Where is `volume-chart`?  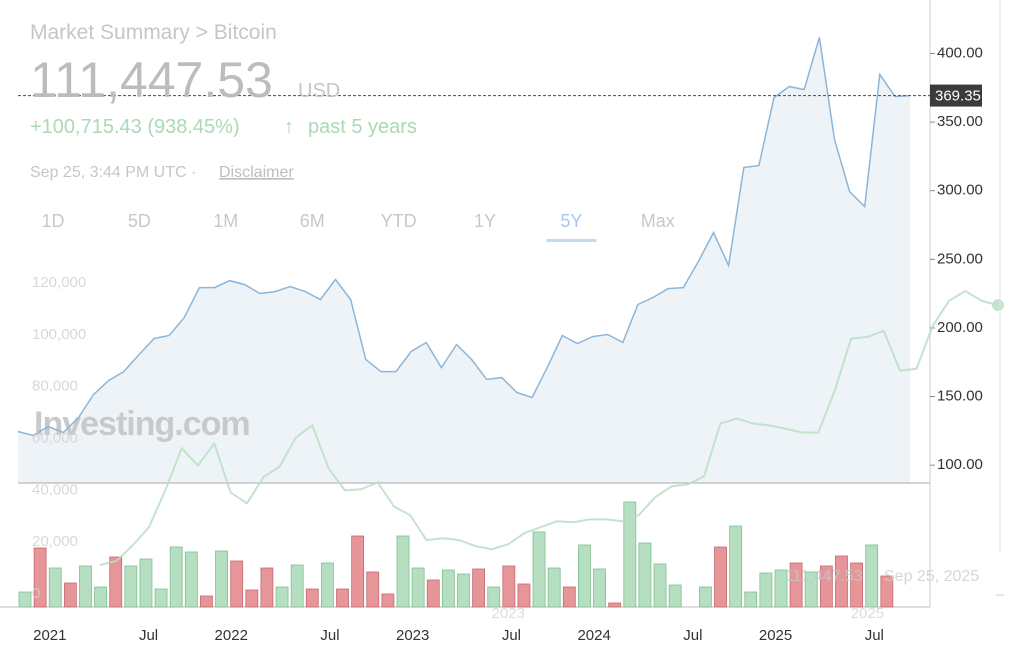 volume-chart is located at coordinates (456, 554).